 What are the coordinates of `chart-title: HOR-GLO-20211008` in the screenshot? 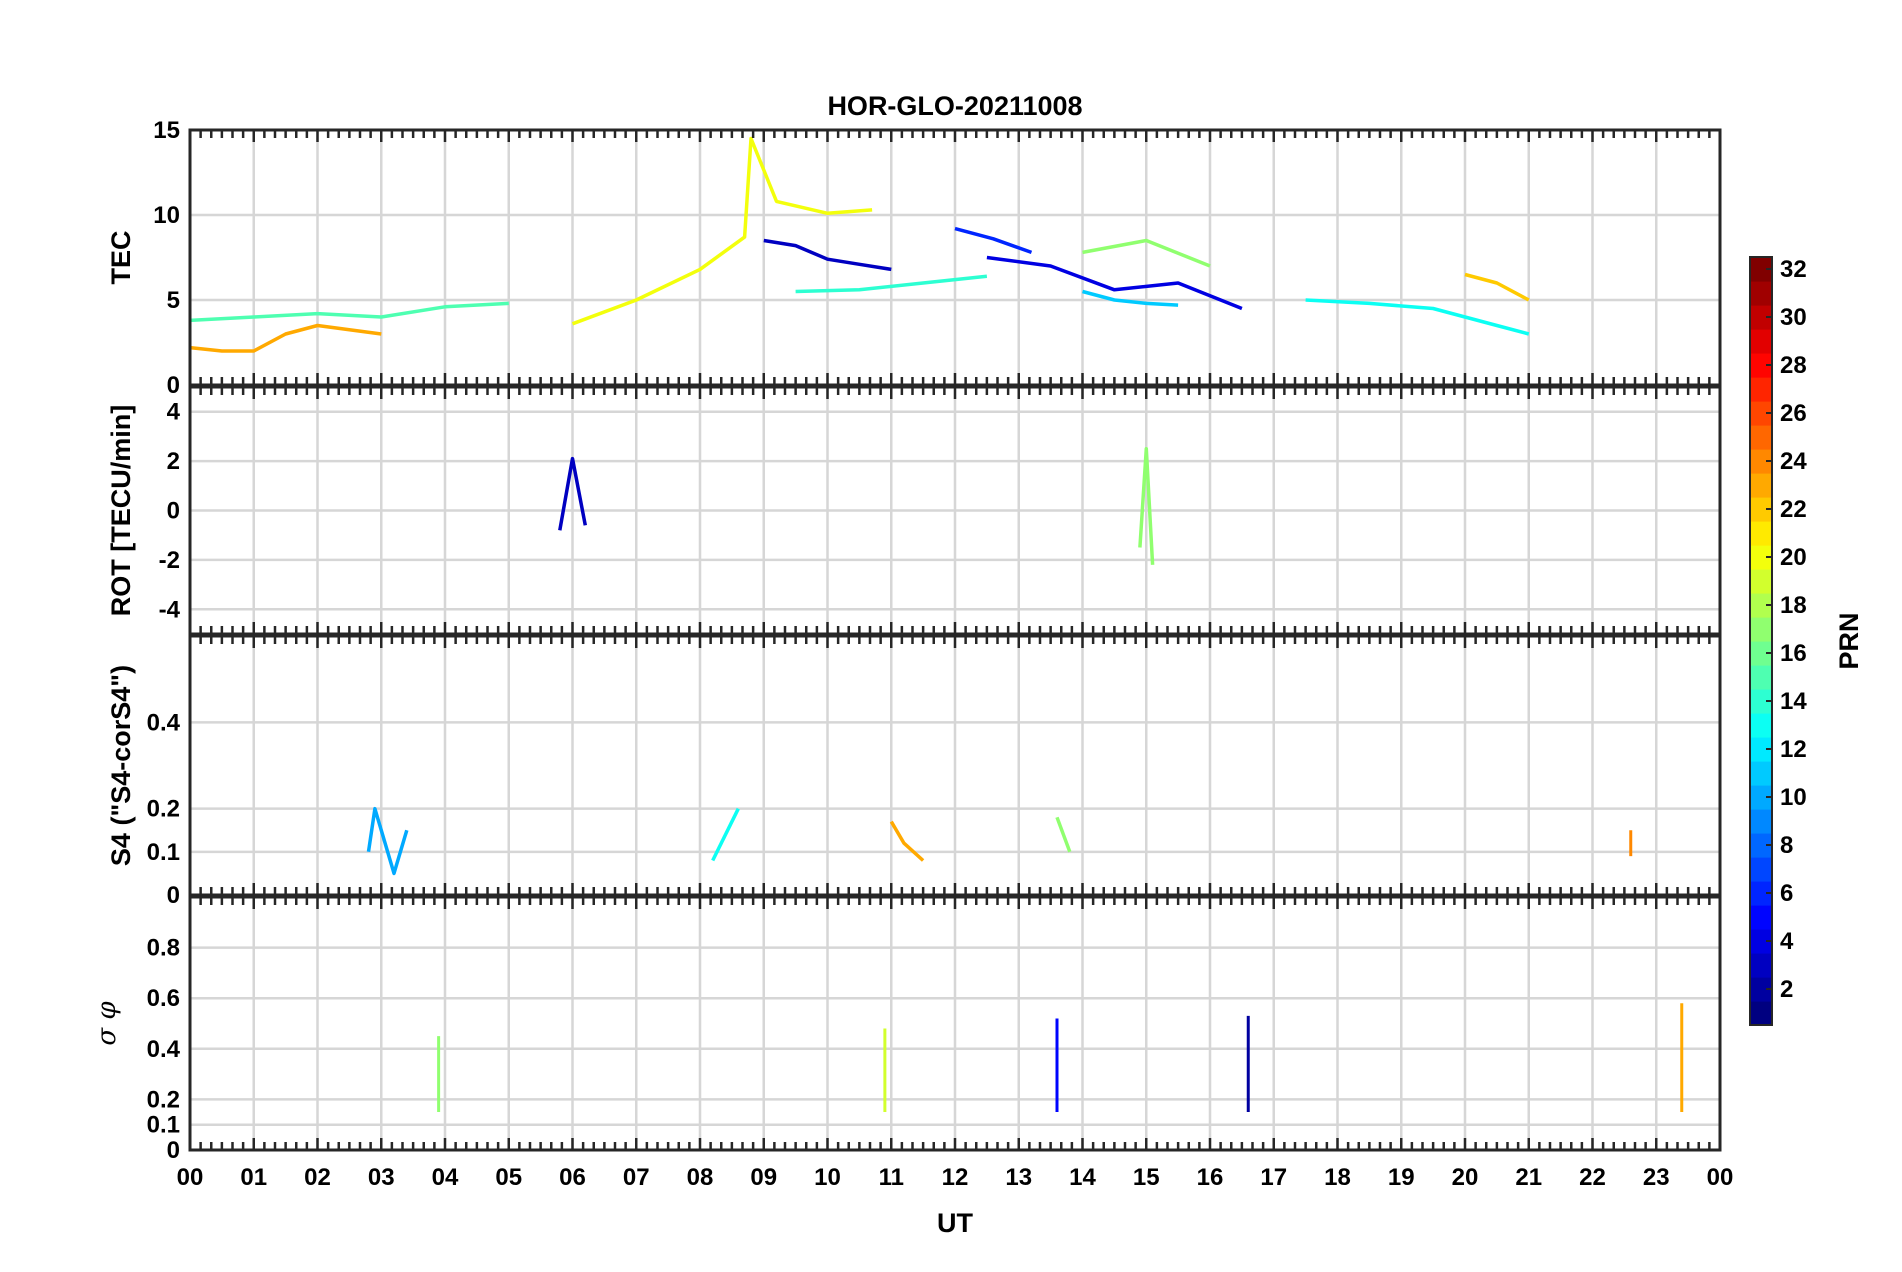 It's located at (954, 106).